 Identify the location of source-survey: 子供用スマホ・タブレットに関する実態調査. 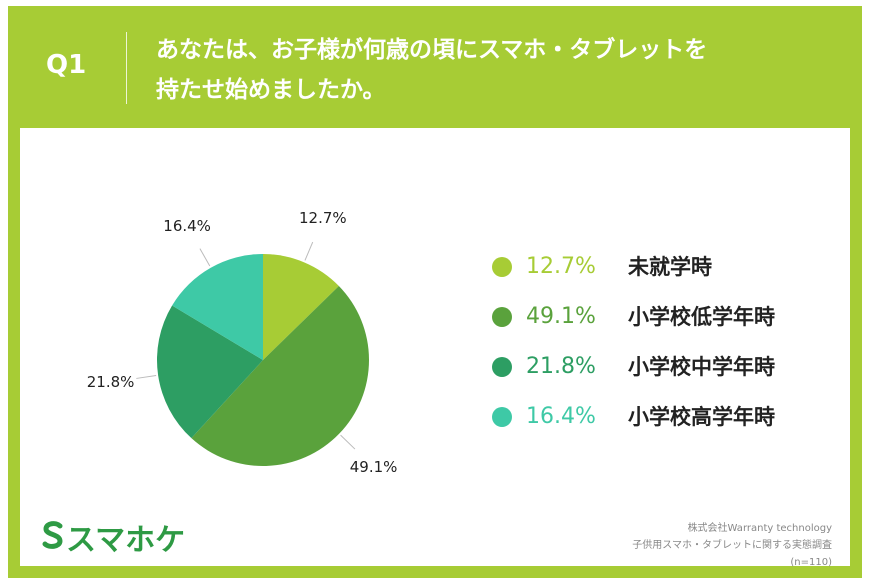
(732, 545).